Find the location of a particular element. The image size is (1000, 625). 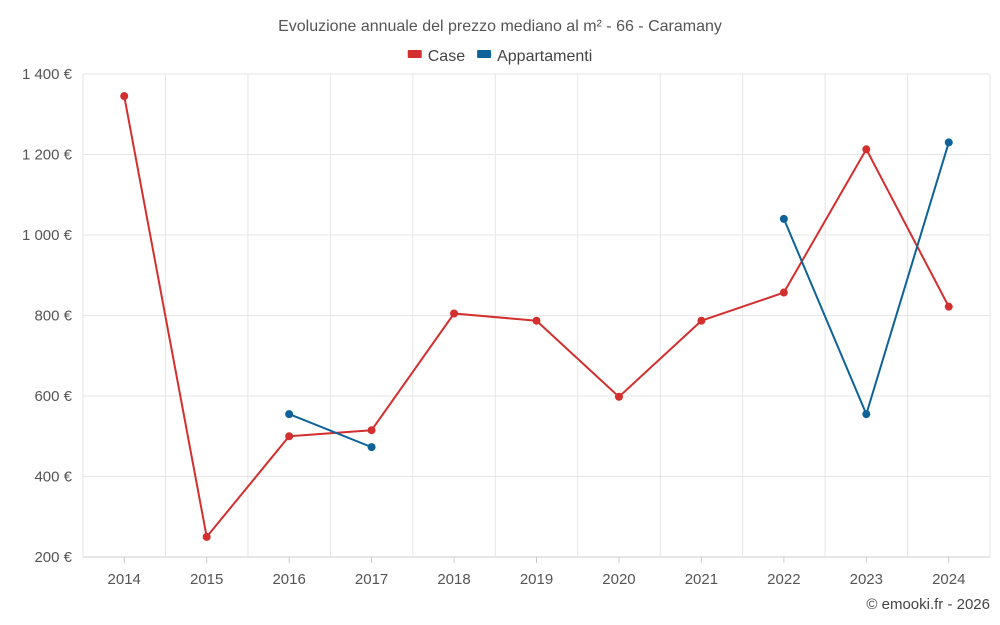

legend-item-appartamenti: Appartamenti is located at coordinates (534, 56).